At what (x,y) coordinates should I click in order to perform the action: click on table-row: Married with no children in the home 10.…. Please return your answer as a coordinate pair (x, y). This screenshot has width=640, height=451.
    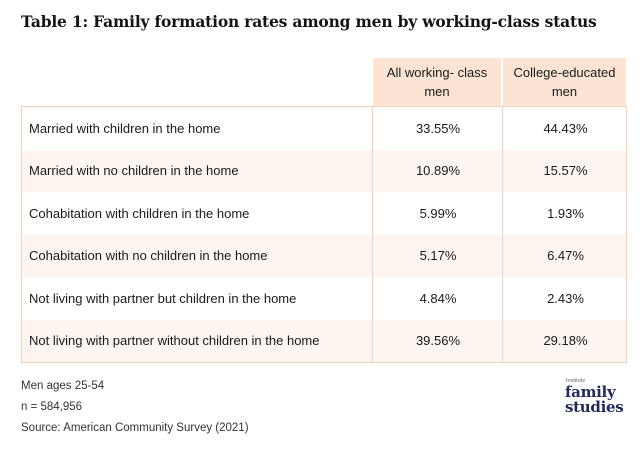
    Looking at the image, I should click on (324, 170).